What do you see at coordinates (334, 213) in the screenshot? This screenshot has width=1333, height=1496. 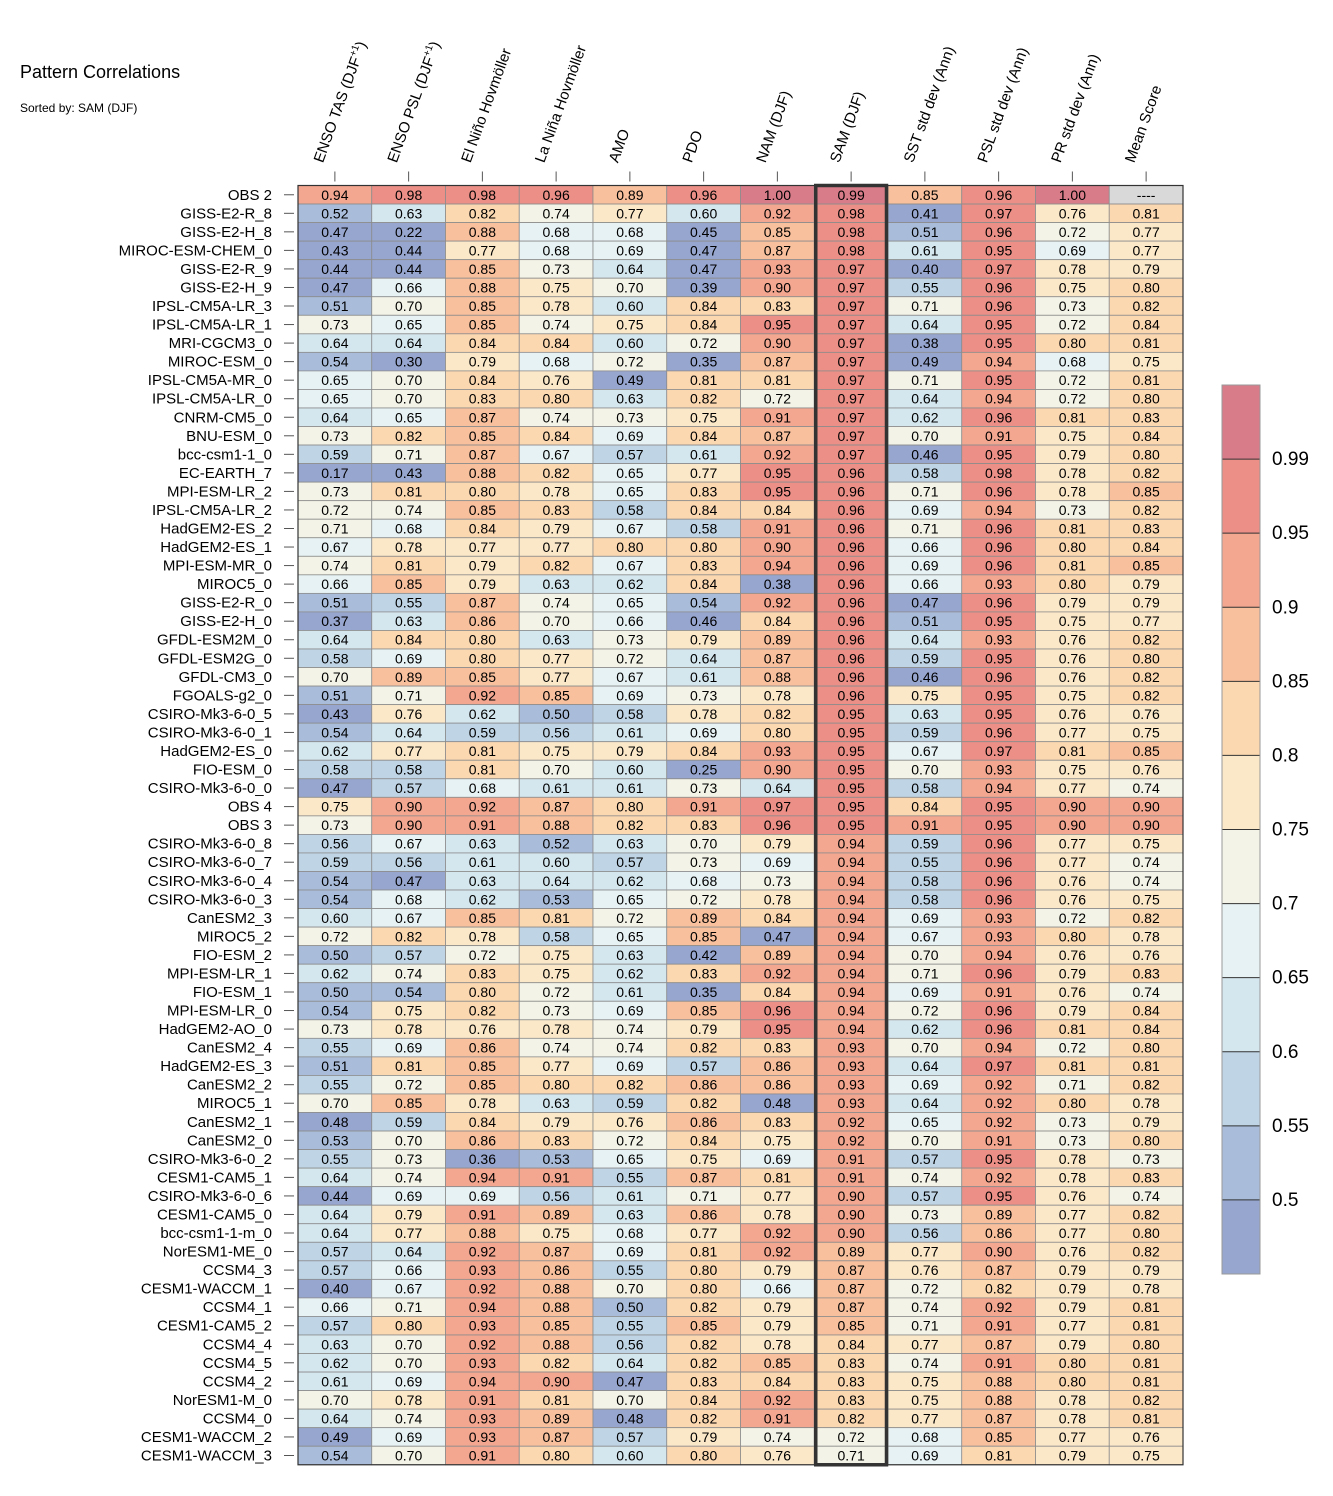 I see `cell-value: 0.52` at bounding box center [334, 213].